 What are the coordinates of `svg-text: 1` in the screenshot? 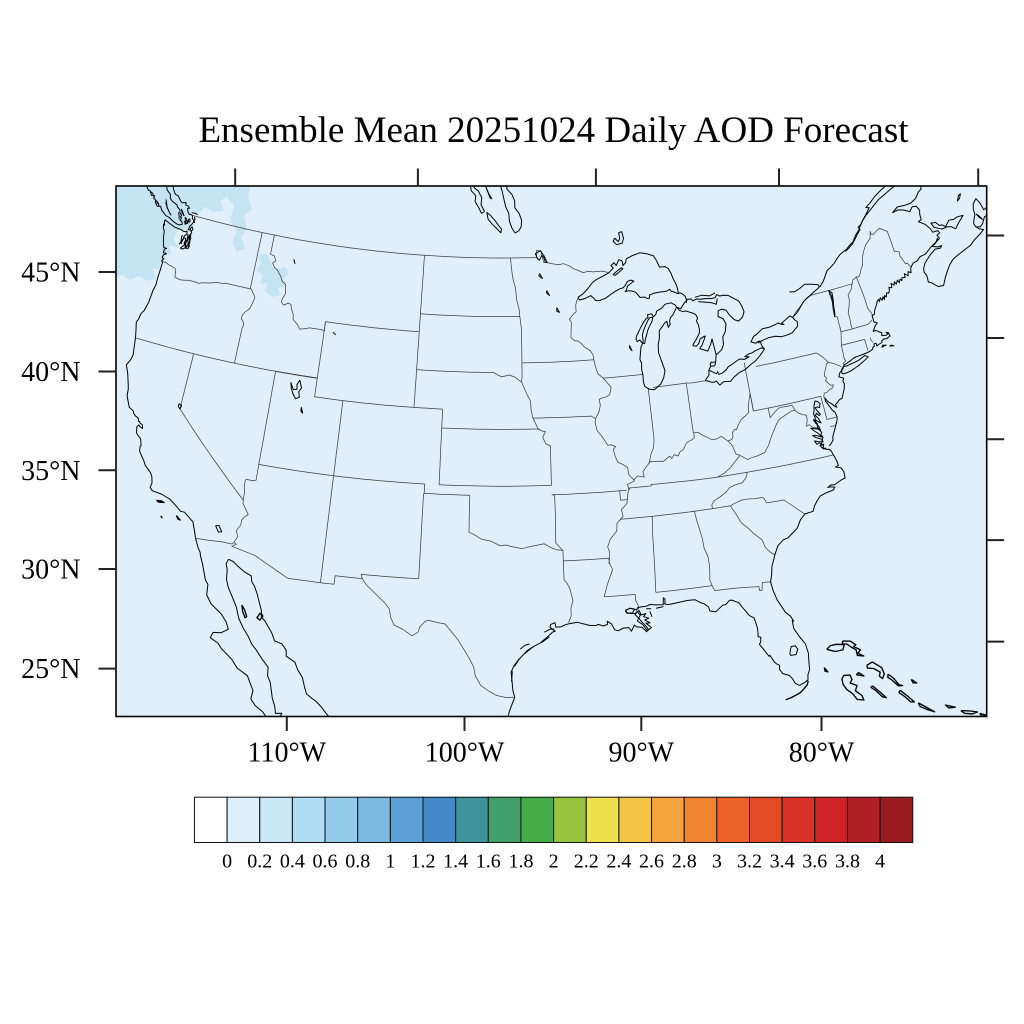 It's located at (390, 862).